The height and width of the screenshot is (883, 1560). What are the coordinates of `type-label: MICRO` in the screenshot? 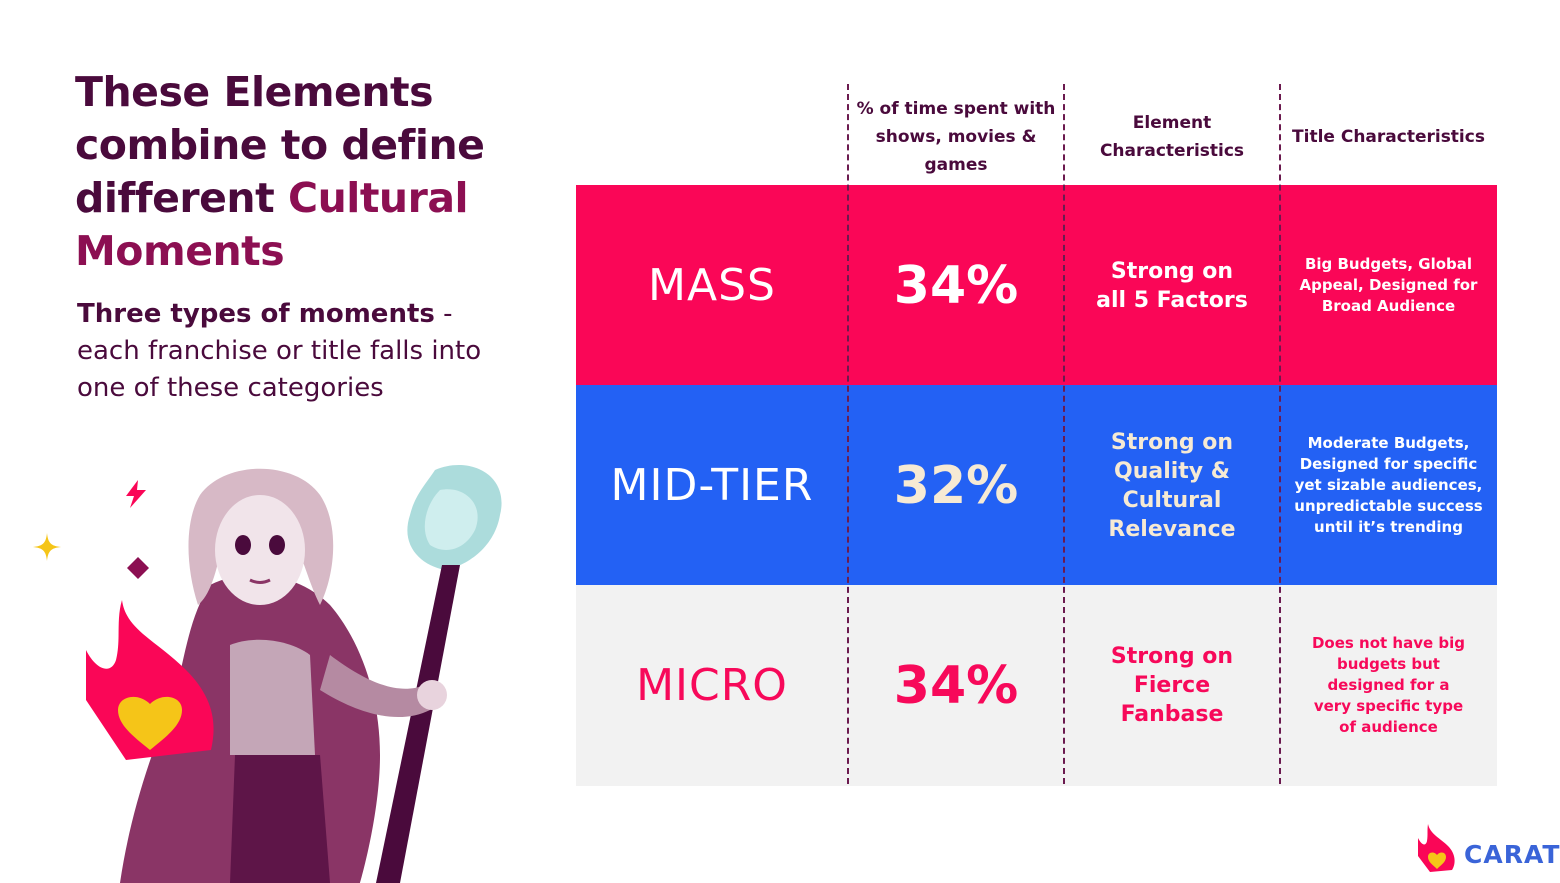 It's located at (712, 685).